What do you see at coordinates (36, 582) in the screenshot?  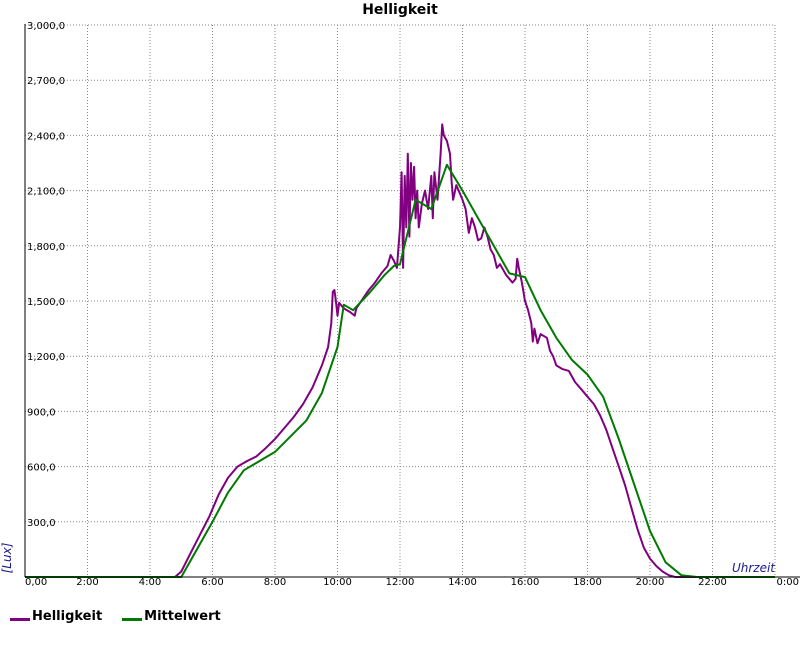 I see `x-tick-label: 0,00` at bounding box center [36, 582].